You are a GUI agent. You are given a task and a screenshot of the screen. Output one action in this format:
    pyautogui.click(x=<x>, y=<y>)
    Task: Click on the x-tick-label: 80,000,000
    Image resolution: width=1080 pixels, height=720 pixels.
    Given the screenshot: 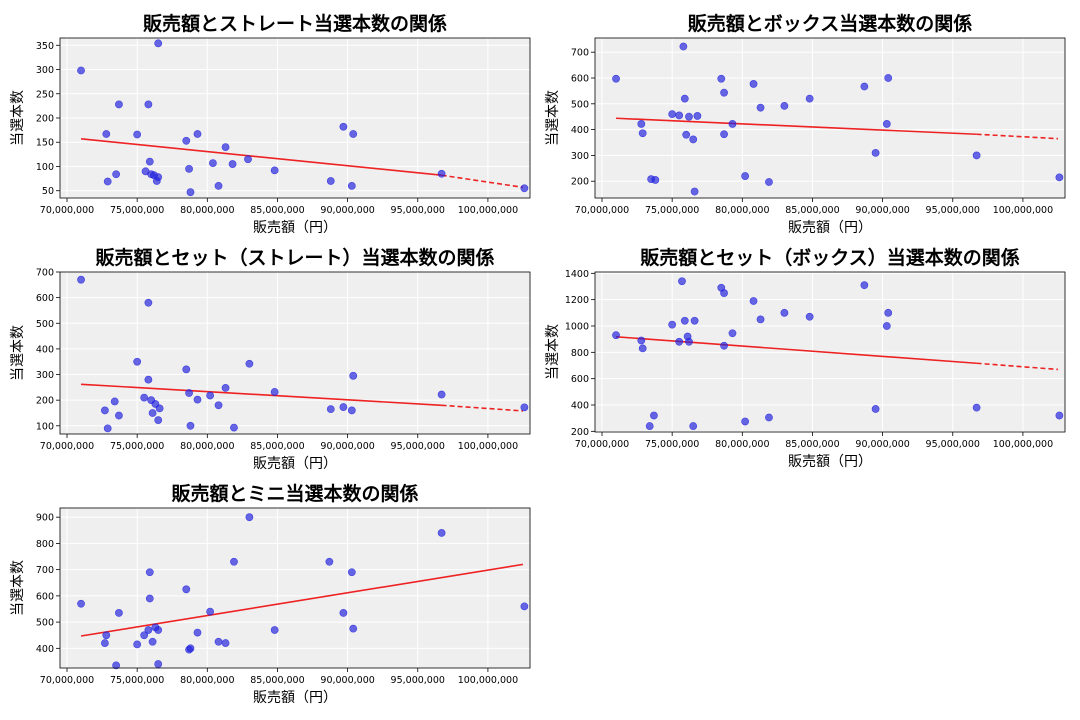 What is the action you would take?
    pyautogui.click(x=742, y=210)
    